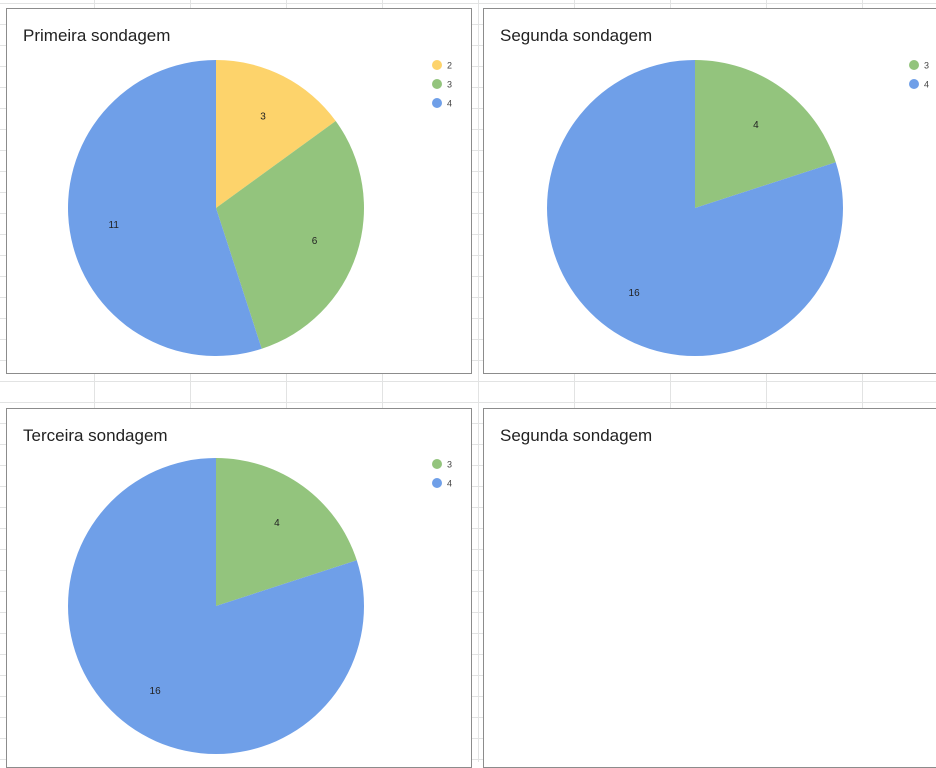 This screenshot has height=768, width=936. I want to click on slice-value-label: 6, so click(315, 241).